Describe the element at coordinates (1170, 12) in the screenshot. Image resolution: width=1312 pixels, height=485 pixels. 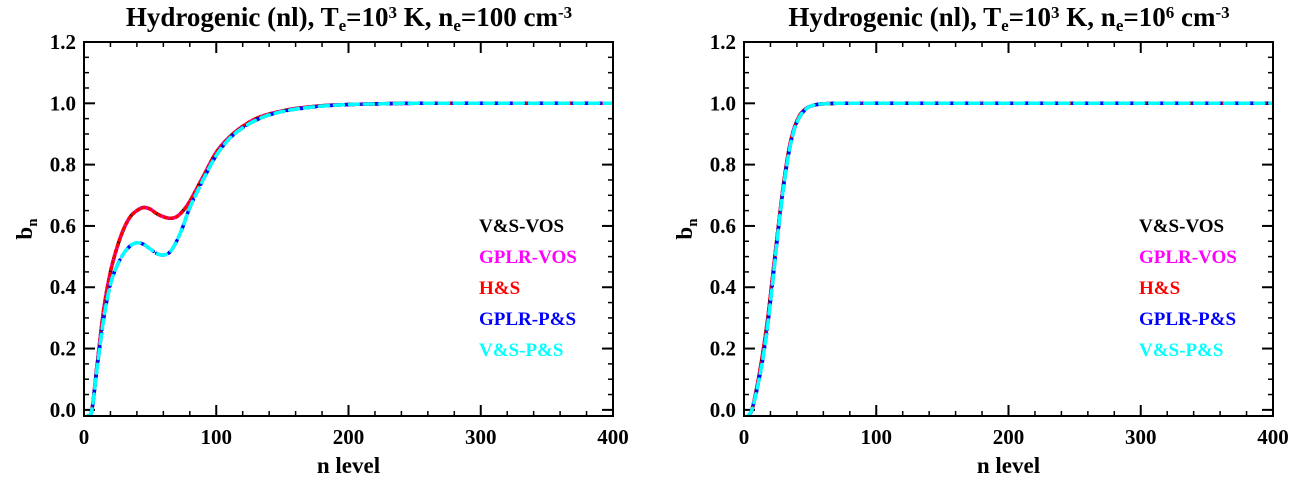
I see `title-superscript: 6` at that location.